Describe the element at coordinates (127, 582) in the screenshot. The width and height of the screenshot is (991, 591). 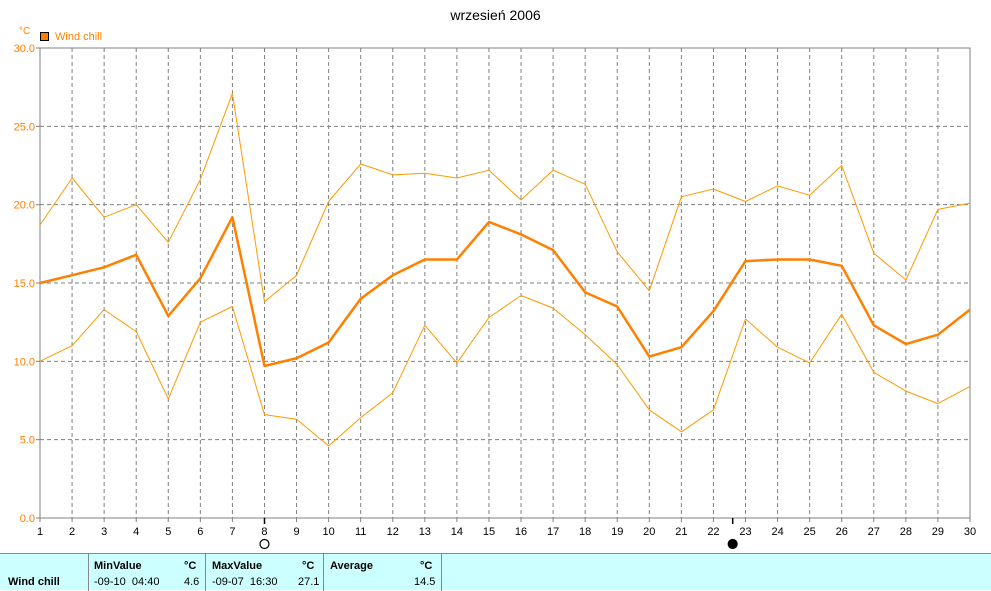
I see `min-time: -09-10 04:40` at that location.